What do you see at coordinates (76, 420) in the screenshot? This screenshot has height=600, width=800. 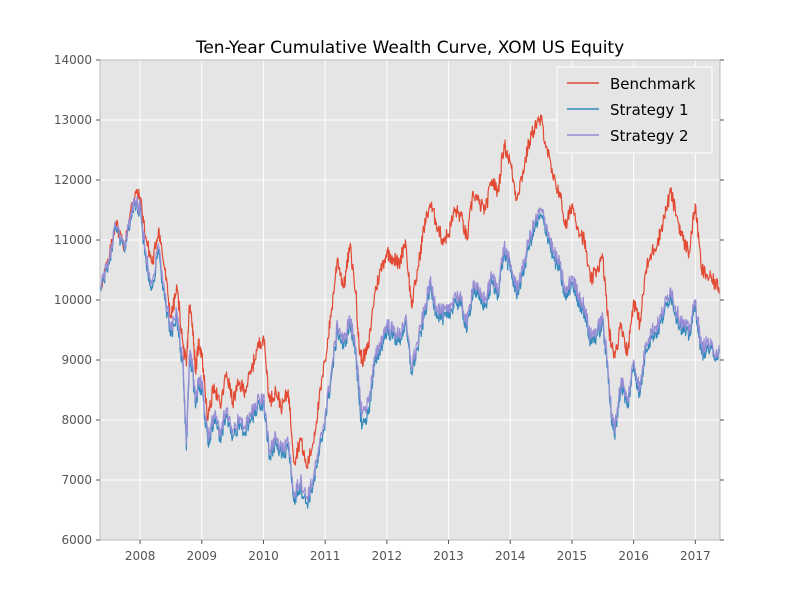 I see `y-tick-label: 8000` at bounding box center [76, 420].